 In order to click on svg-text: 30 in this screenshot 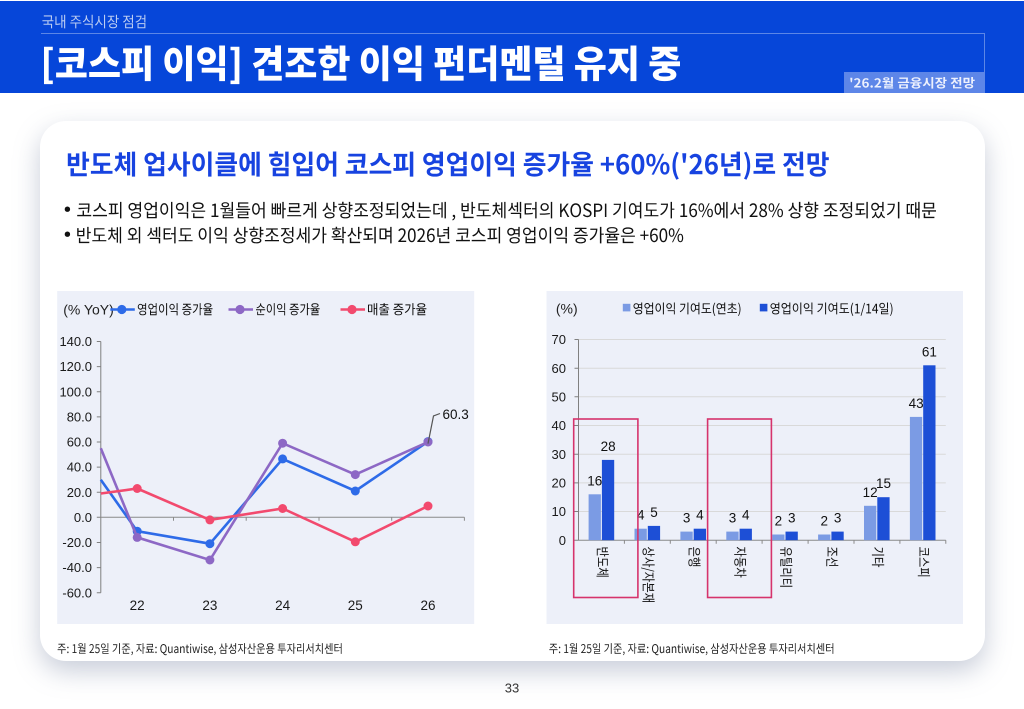, I will do `click(559, 454)`.